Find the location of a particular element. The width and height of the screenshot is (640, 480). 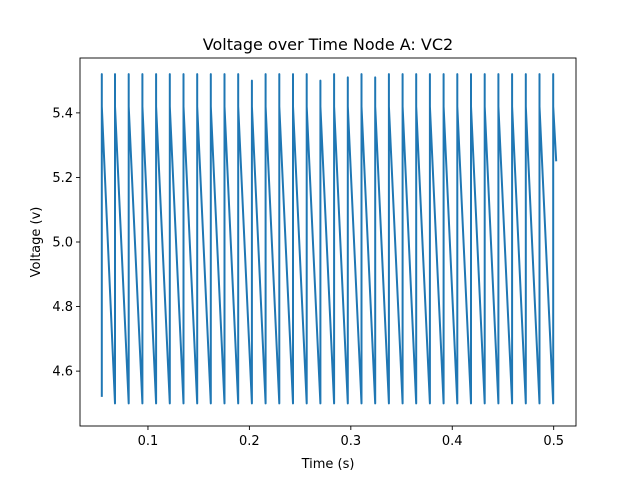

y-tick-label: 5.2 is located at coordinates (62, 178).